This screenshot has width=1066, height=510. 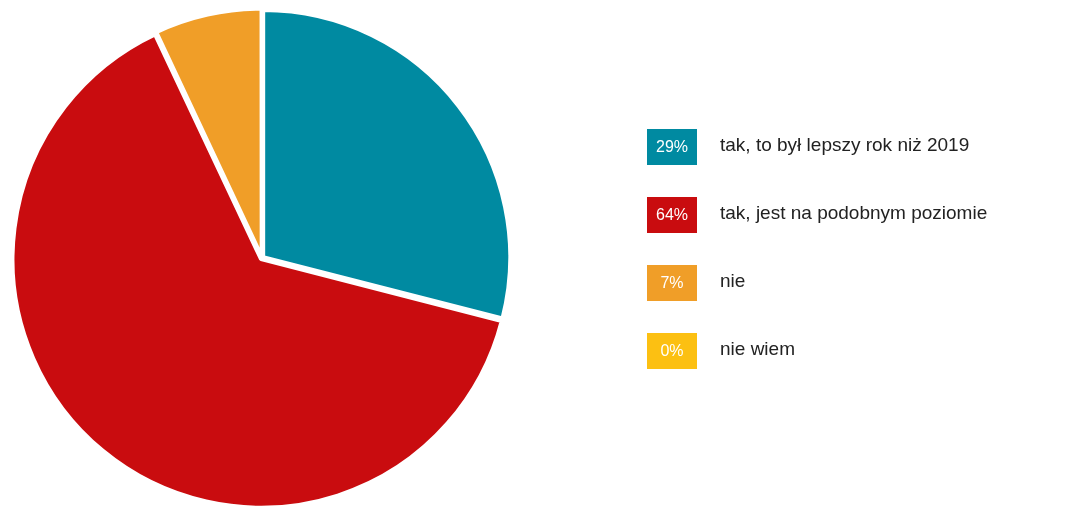 I want to click on legend-label: tak, jest na podobnym poziomie, so click(x=854, y=213).